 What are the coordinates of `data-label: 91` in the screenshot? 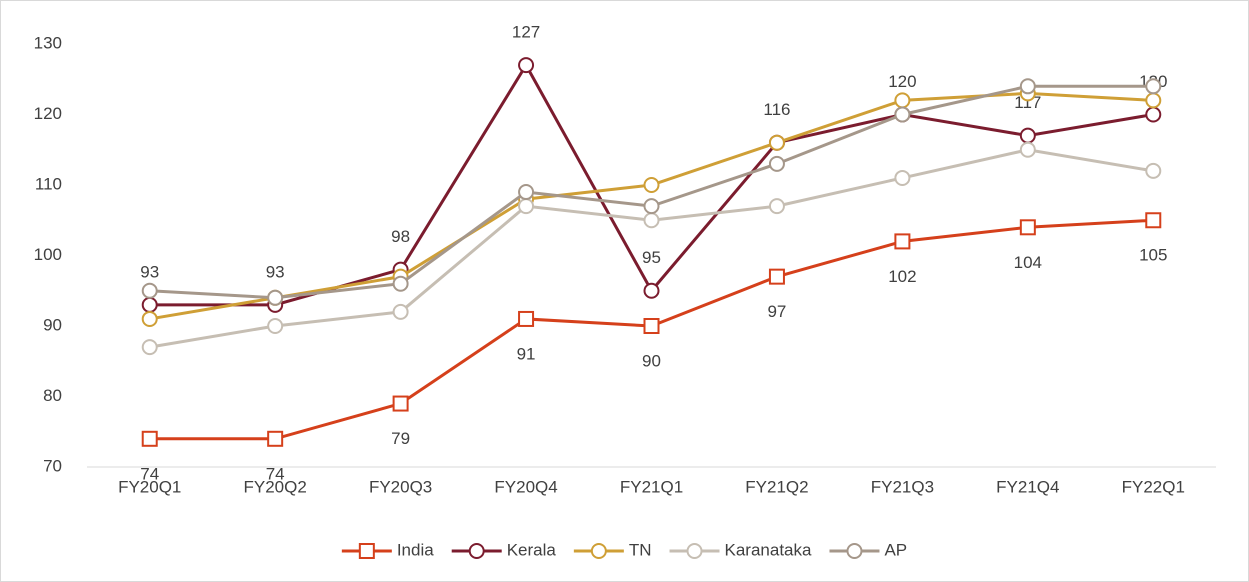 It's located at (526, 353).